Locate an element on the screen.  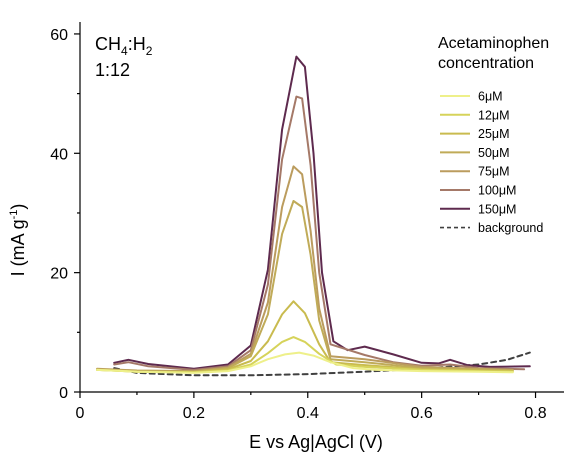
y-tick-label: 40 is located at coordinates (59, 154).